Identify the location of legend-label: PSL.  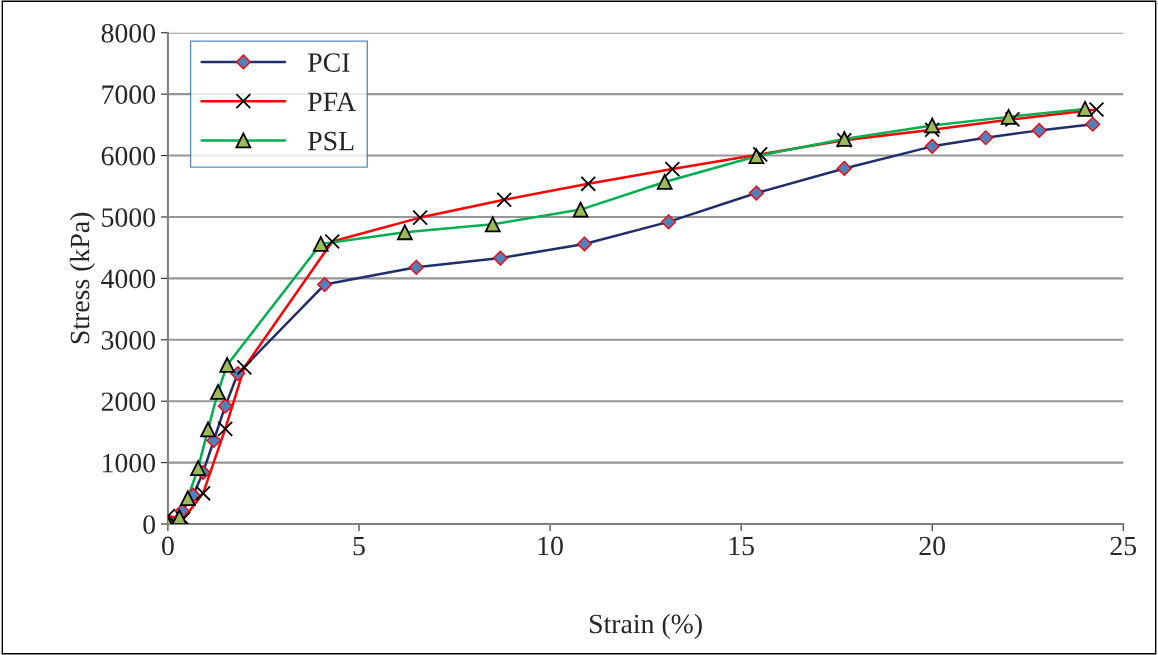
(331, 141).